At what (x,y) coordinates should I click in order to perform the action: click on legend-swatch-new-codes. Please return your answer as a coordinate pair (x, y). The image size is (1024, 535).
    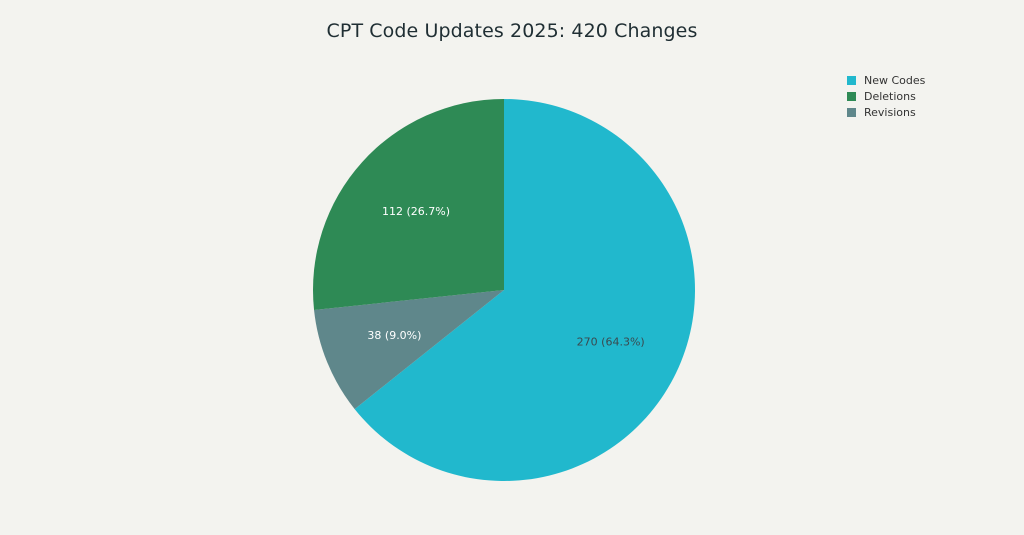
    Looking at the image, I should click on (851, 80).